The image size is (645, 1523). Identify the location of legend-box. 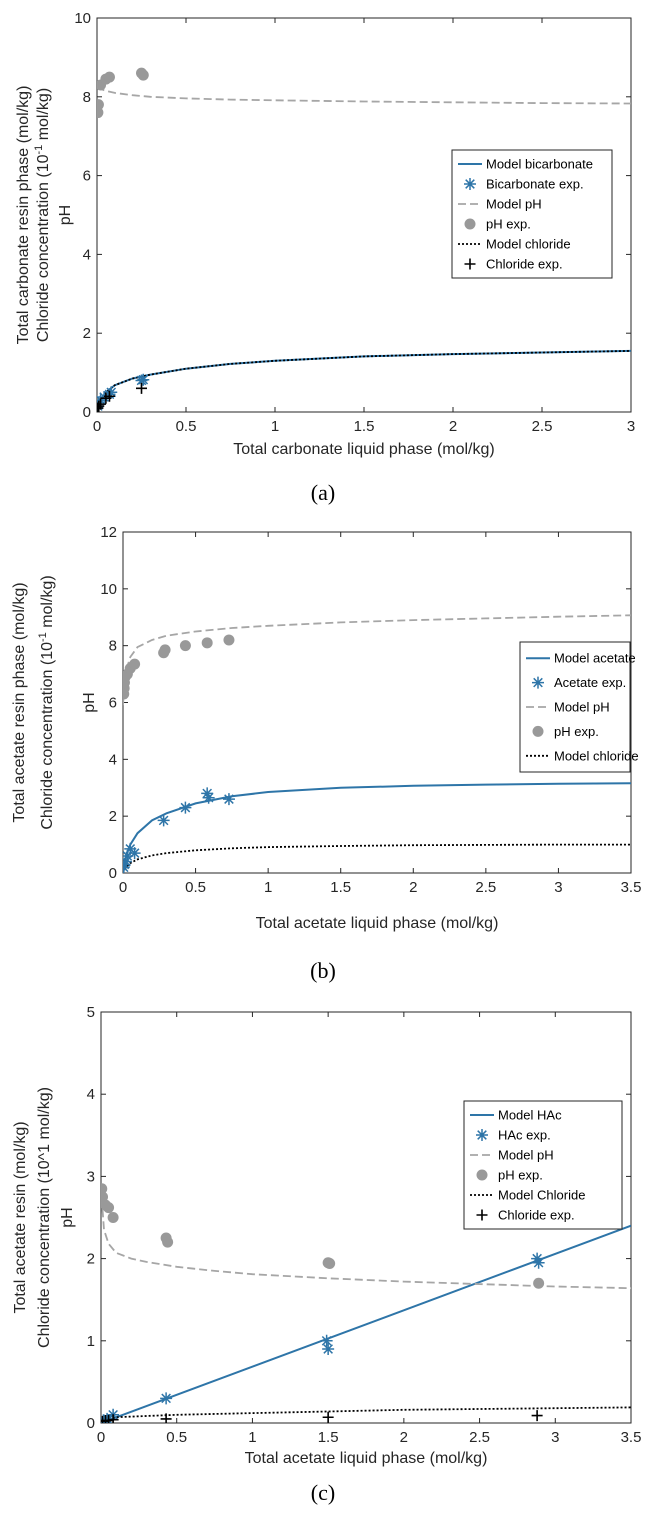
(532, 214).